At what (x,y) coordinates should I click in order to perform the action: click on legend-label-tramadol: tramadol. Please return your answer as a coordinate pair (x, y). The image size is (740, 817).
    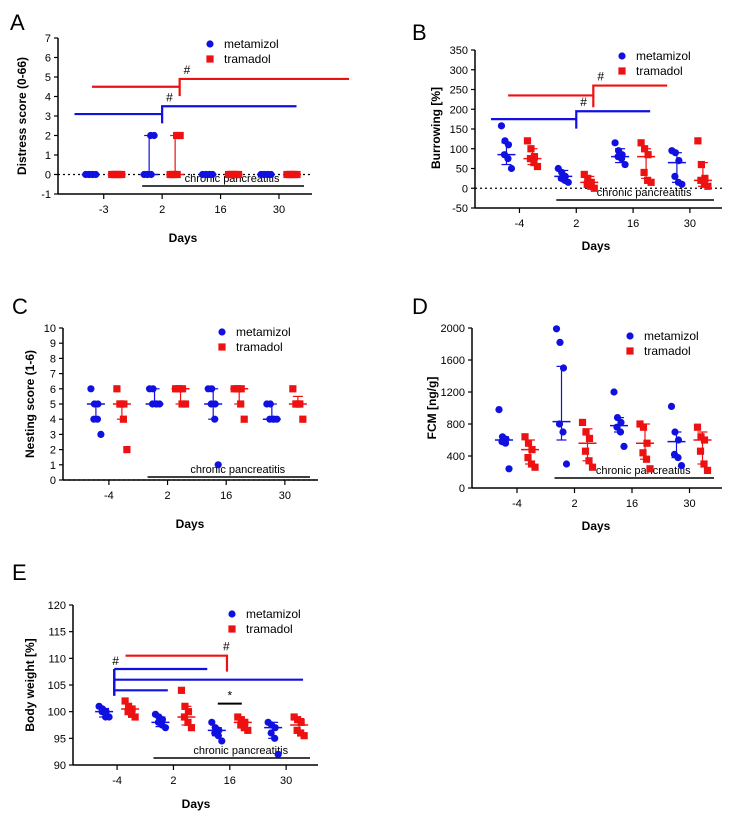
    Looking at the image, I should click on (247, 59).